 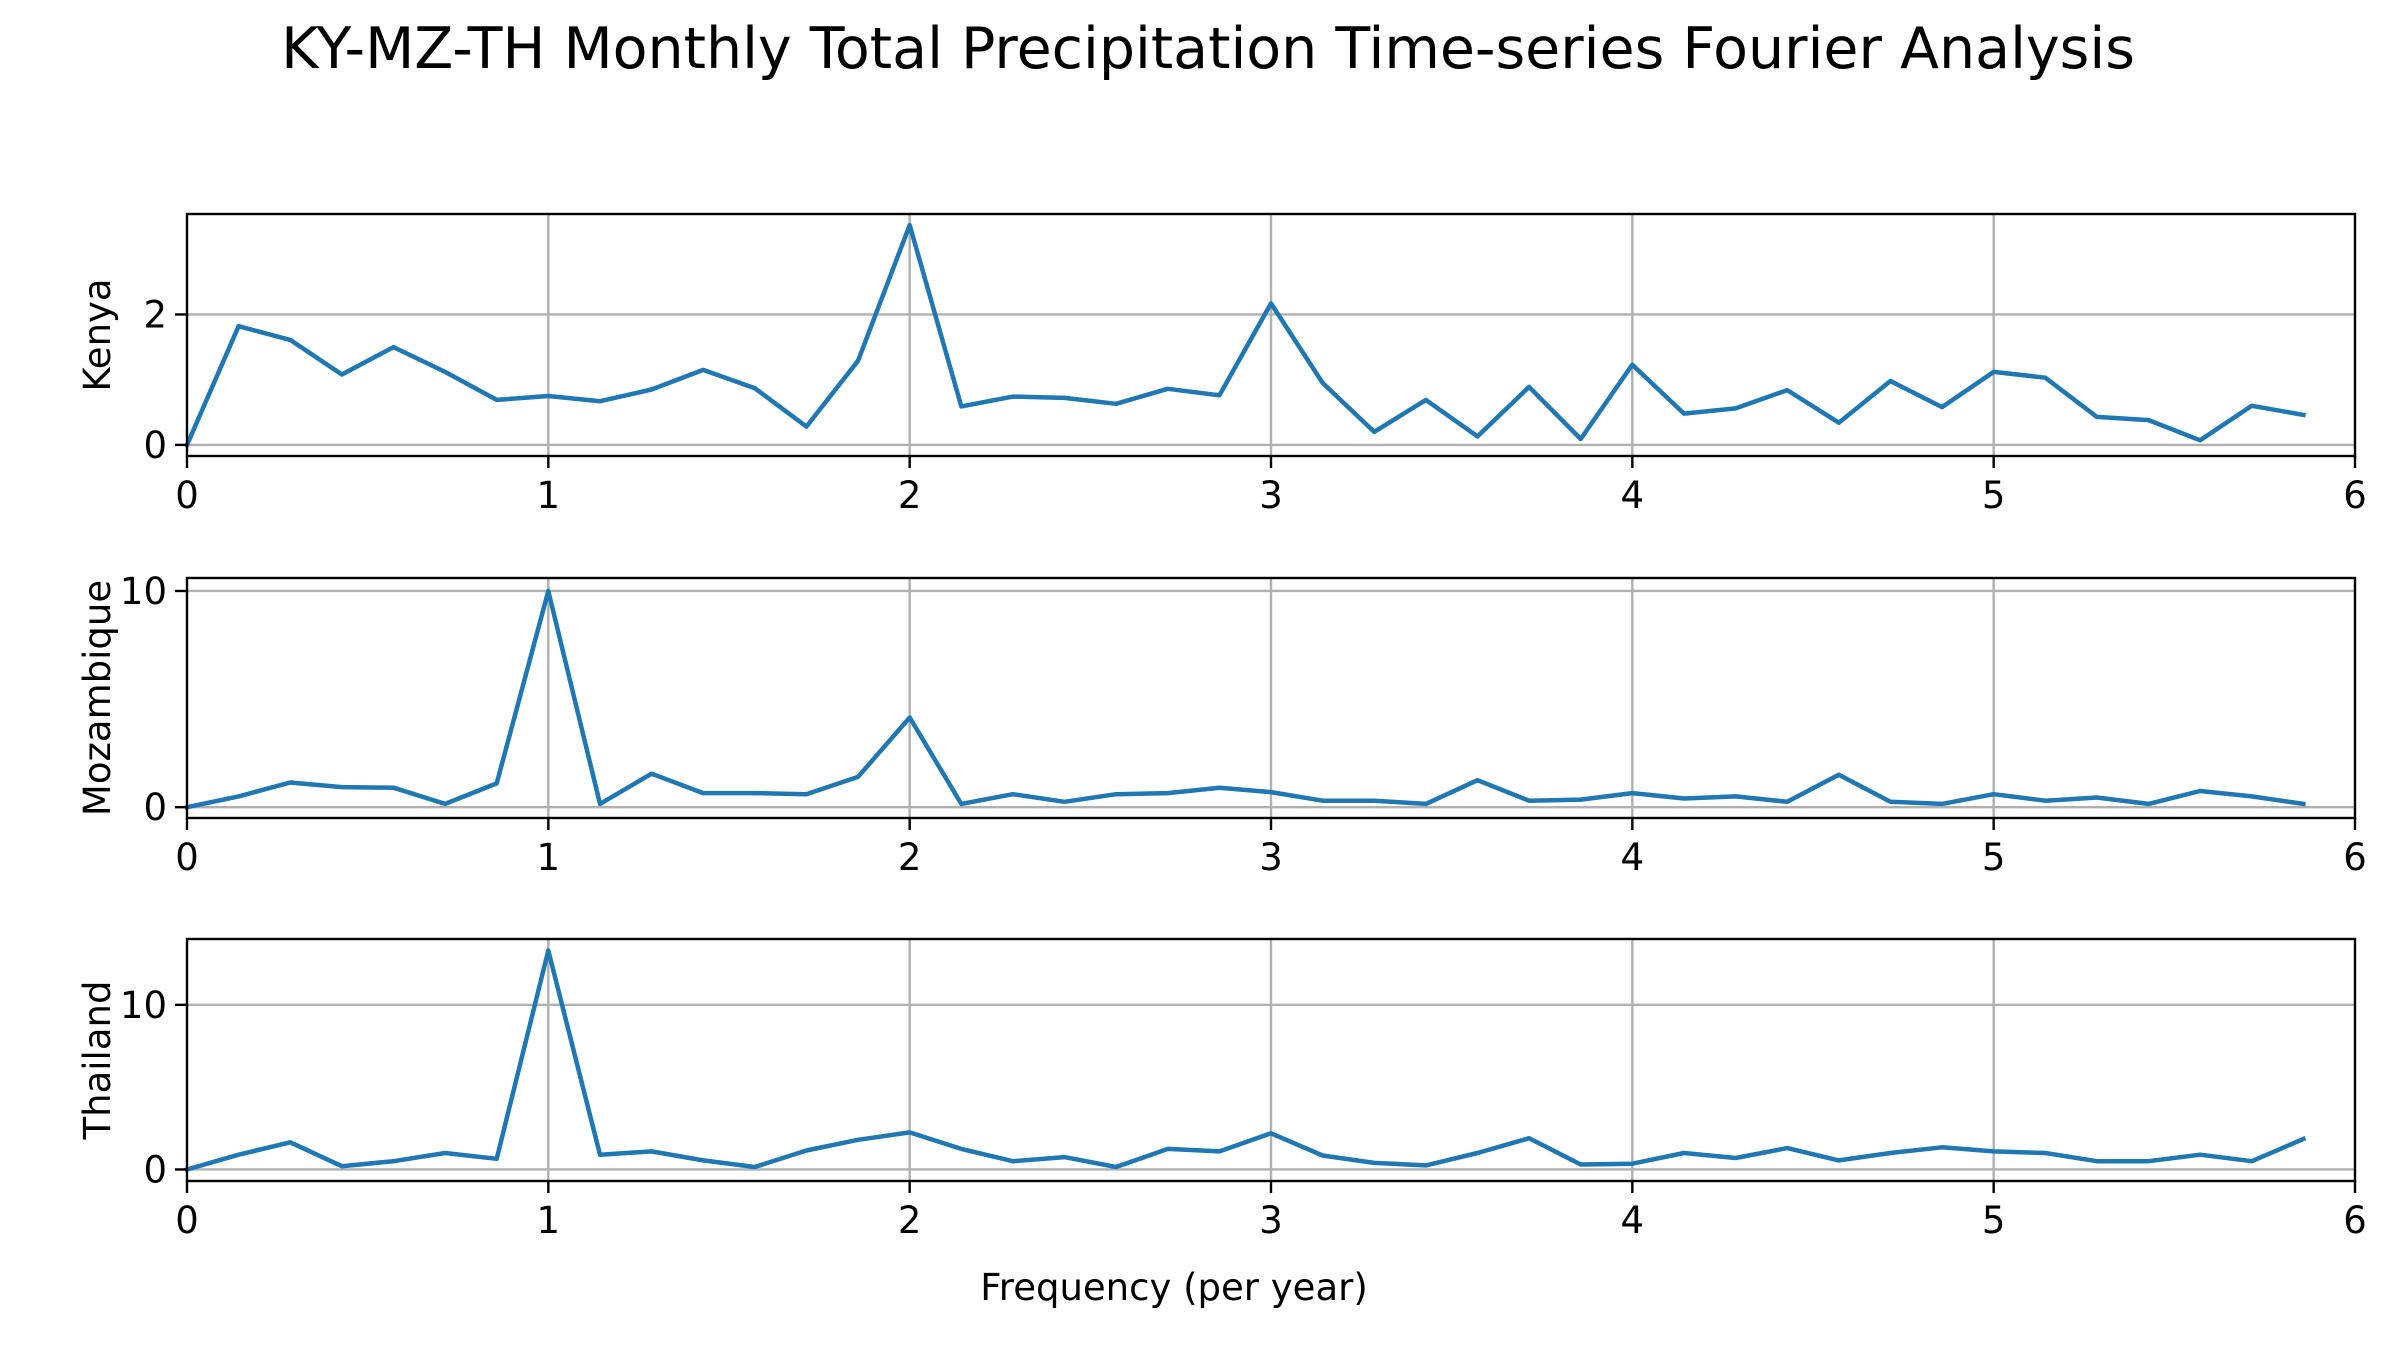 I want to click on chart-thailand-x-tick-label: 5, so click(x=1994, y=1220).